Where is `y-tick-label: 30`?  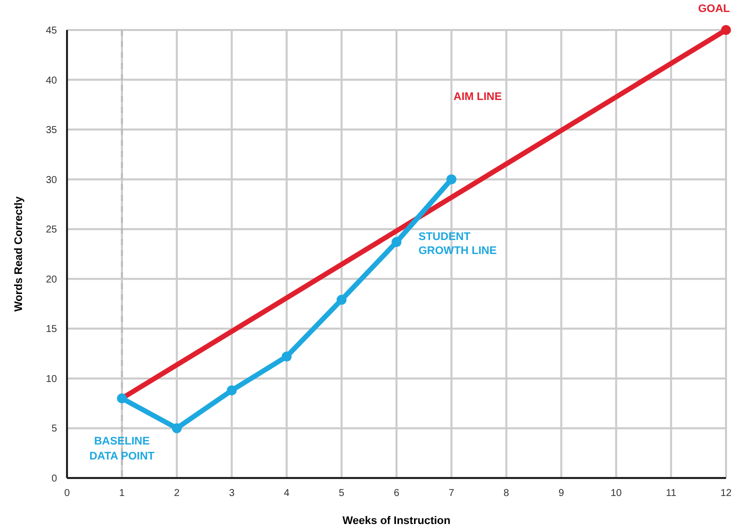 y-tick-label: 30 is located at coordinates (52, 180).